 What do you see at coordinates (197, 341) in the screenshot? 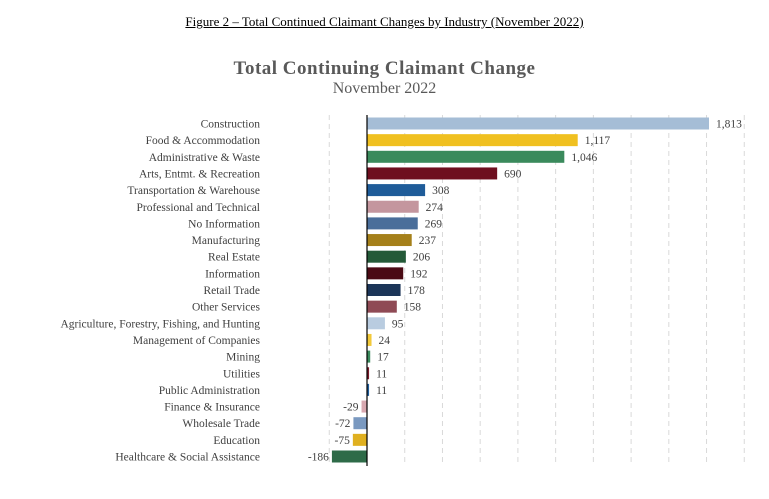
I see `category-label: Management of Companies` at bounding box center [197, 341].